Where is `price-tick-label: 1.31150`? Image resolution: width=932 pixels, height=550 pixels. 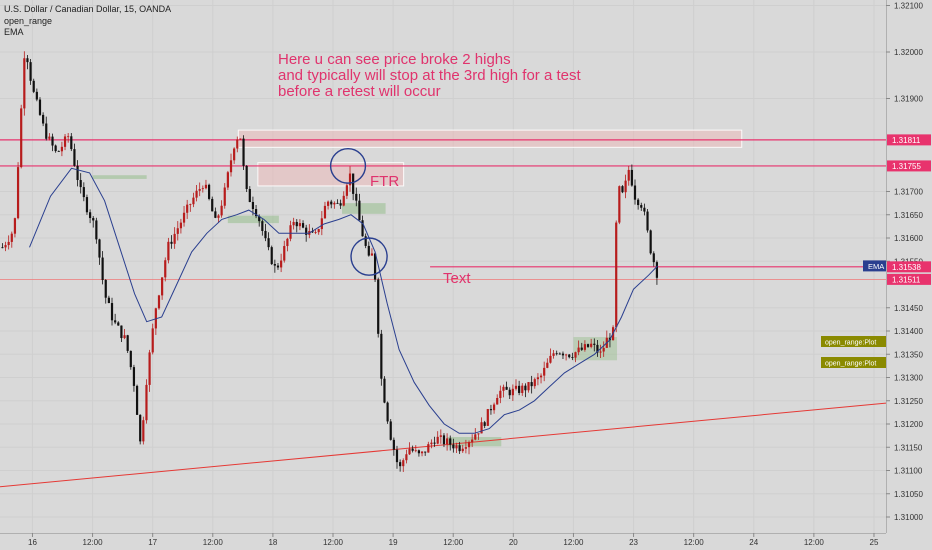
price-tick-label: 1.31150 is located at coordinates (908, 447).